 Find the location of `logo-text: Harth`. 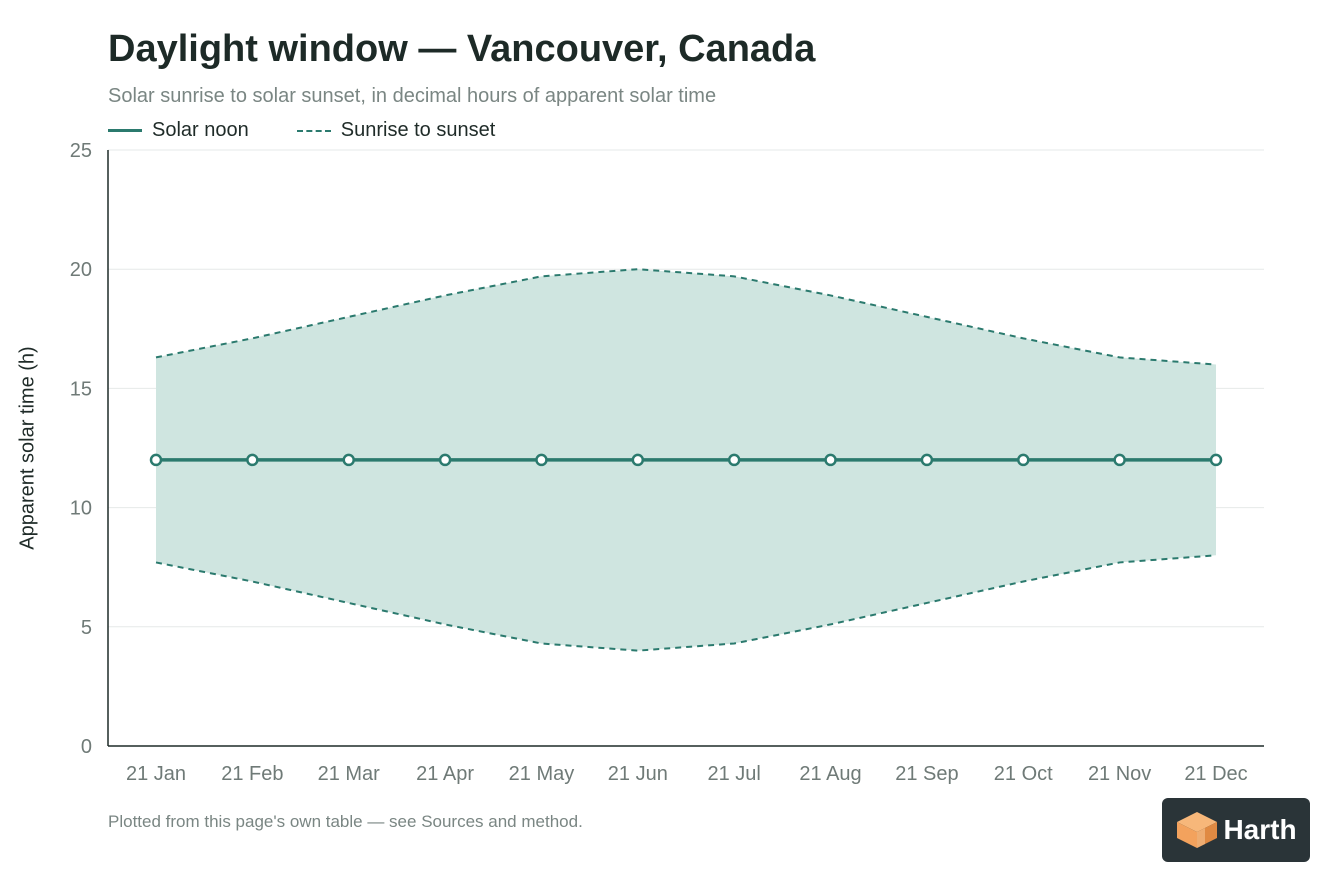

logo-text: Harth is located at coordinates (1260, 829).